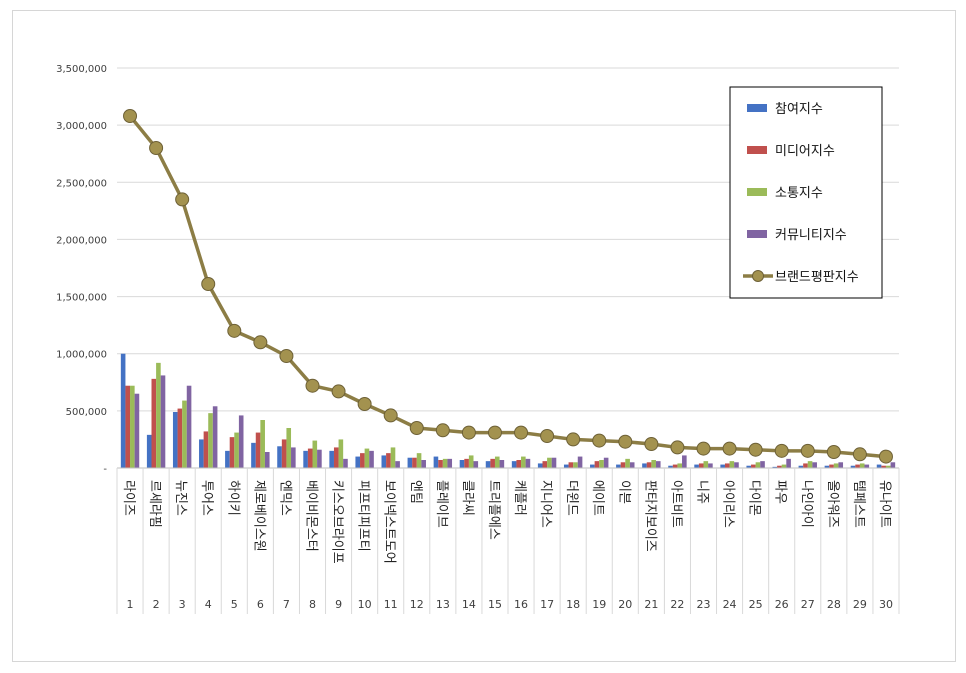 The height and width of the screenshot is (673, 966). What do you see at coordinates (128, 498) in the screenshot?
I see `x-tick-label: 라이즈` at bounding box center [128, 498].